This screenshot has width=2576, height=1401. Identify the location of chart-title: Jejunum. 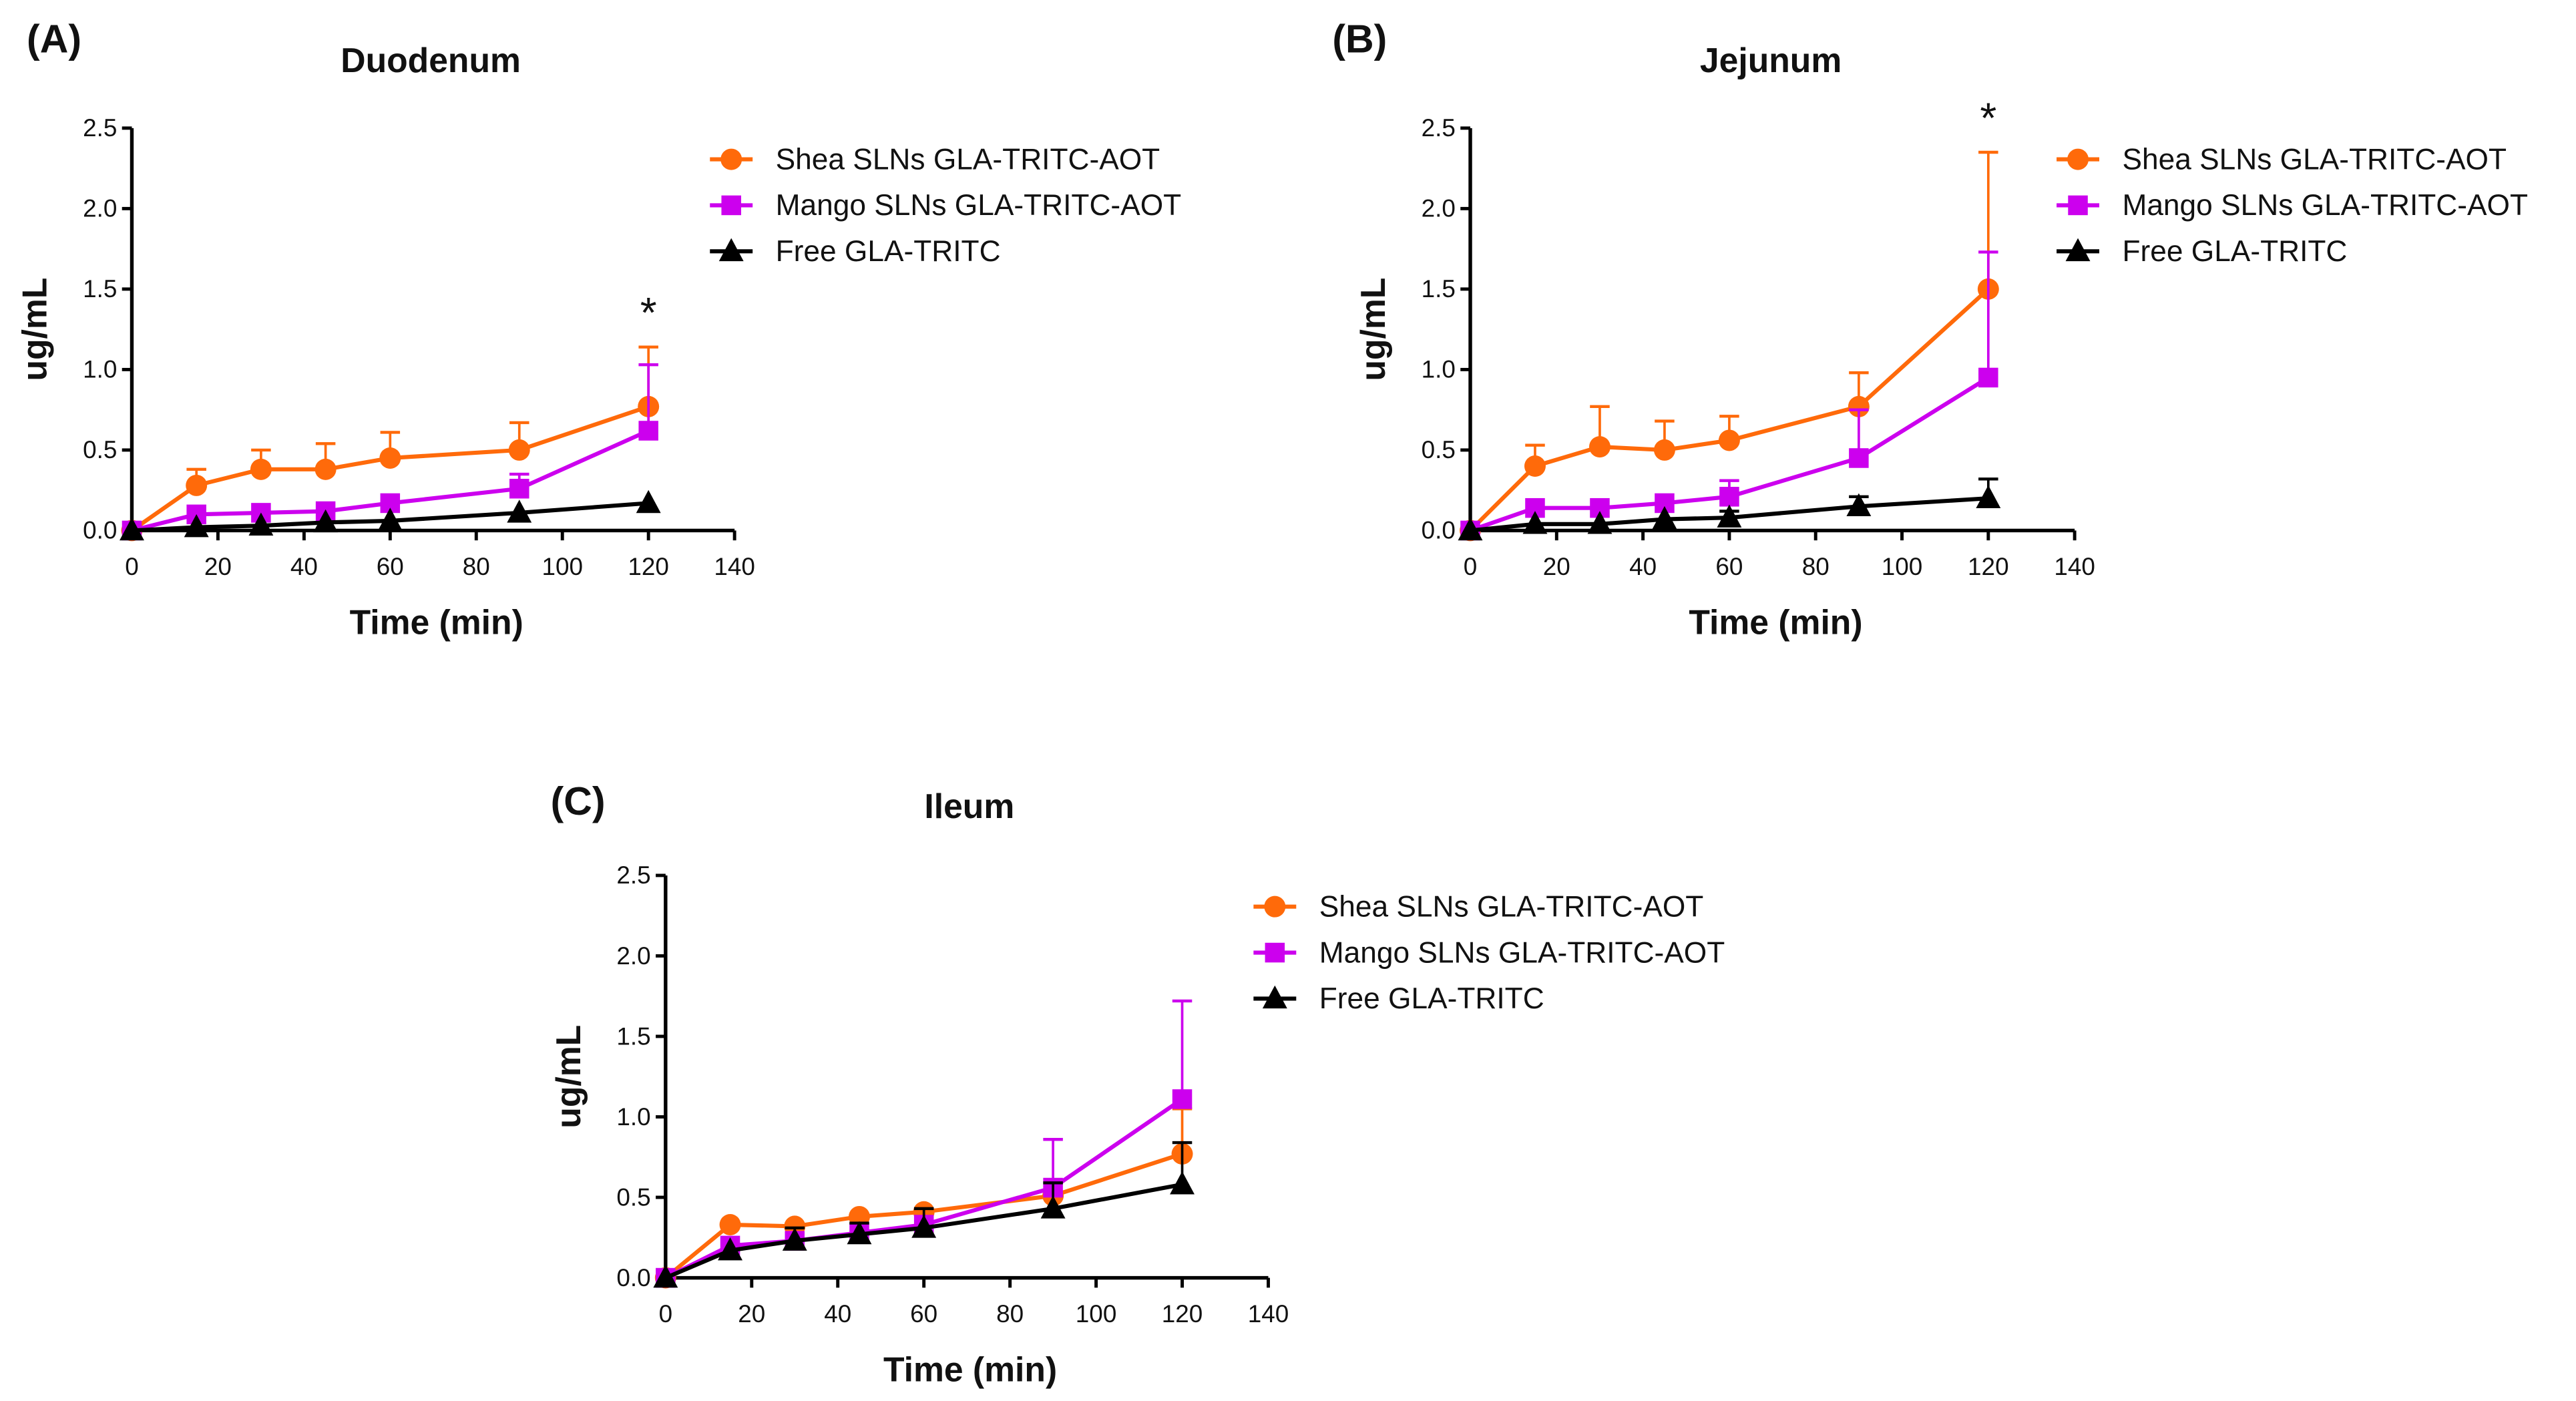
(1771, 60).